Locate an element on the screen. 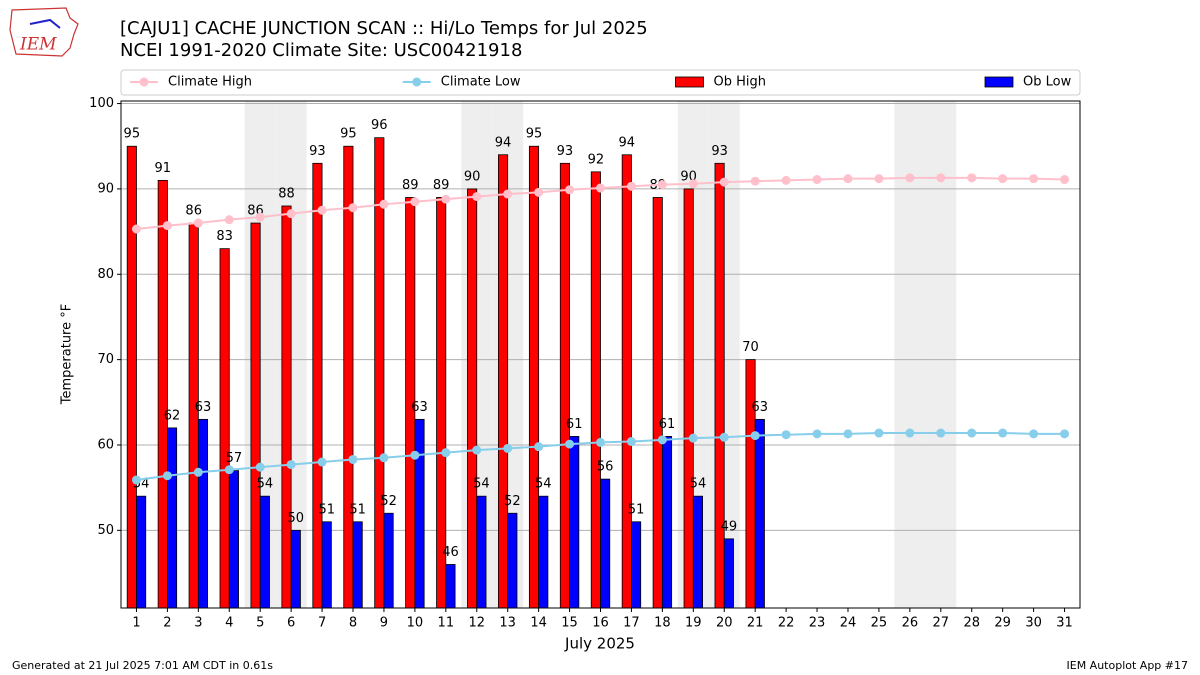 Image resolution: width=1200 pixels, height=675 pixels. data-label: 57 is located at coordinates (234, 458).